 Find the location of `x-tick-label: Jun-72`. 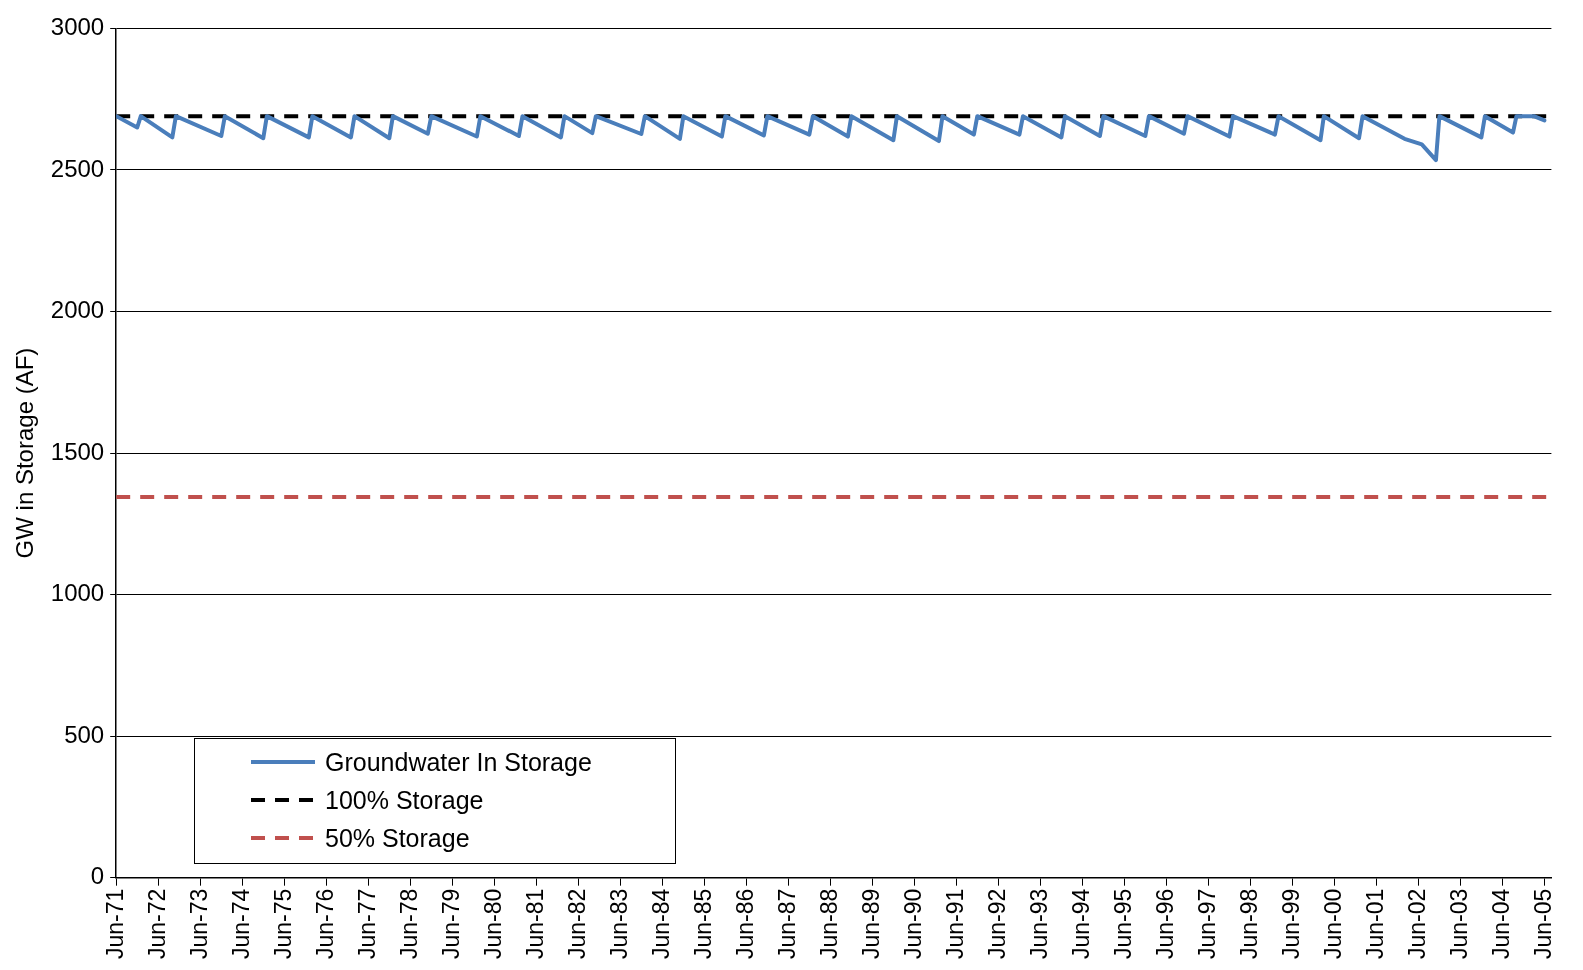

x-tick-label: Jun-72 is located at coordinates (156, 923).